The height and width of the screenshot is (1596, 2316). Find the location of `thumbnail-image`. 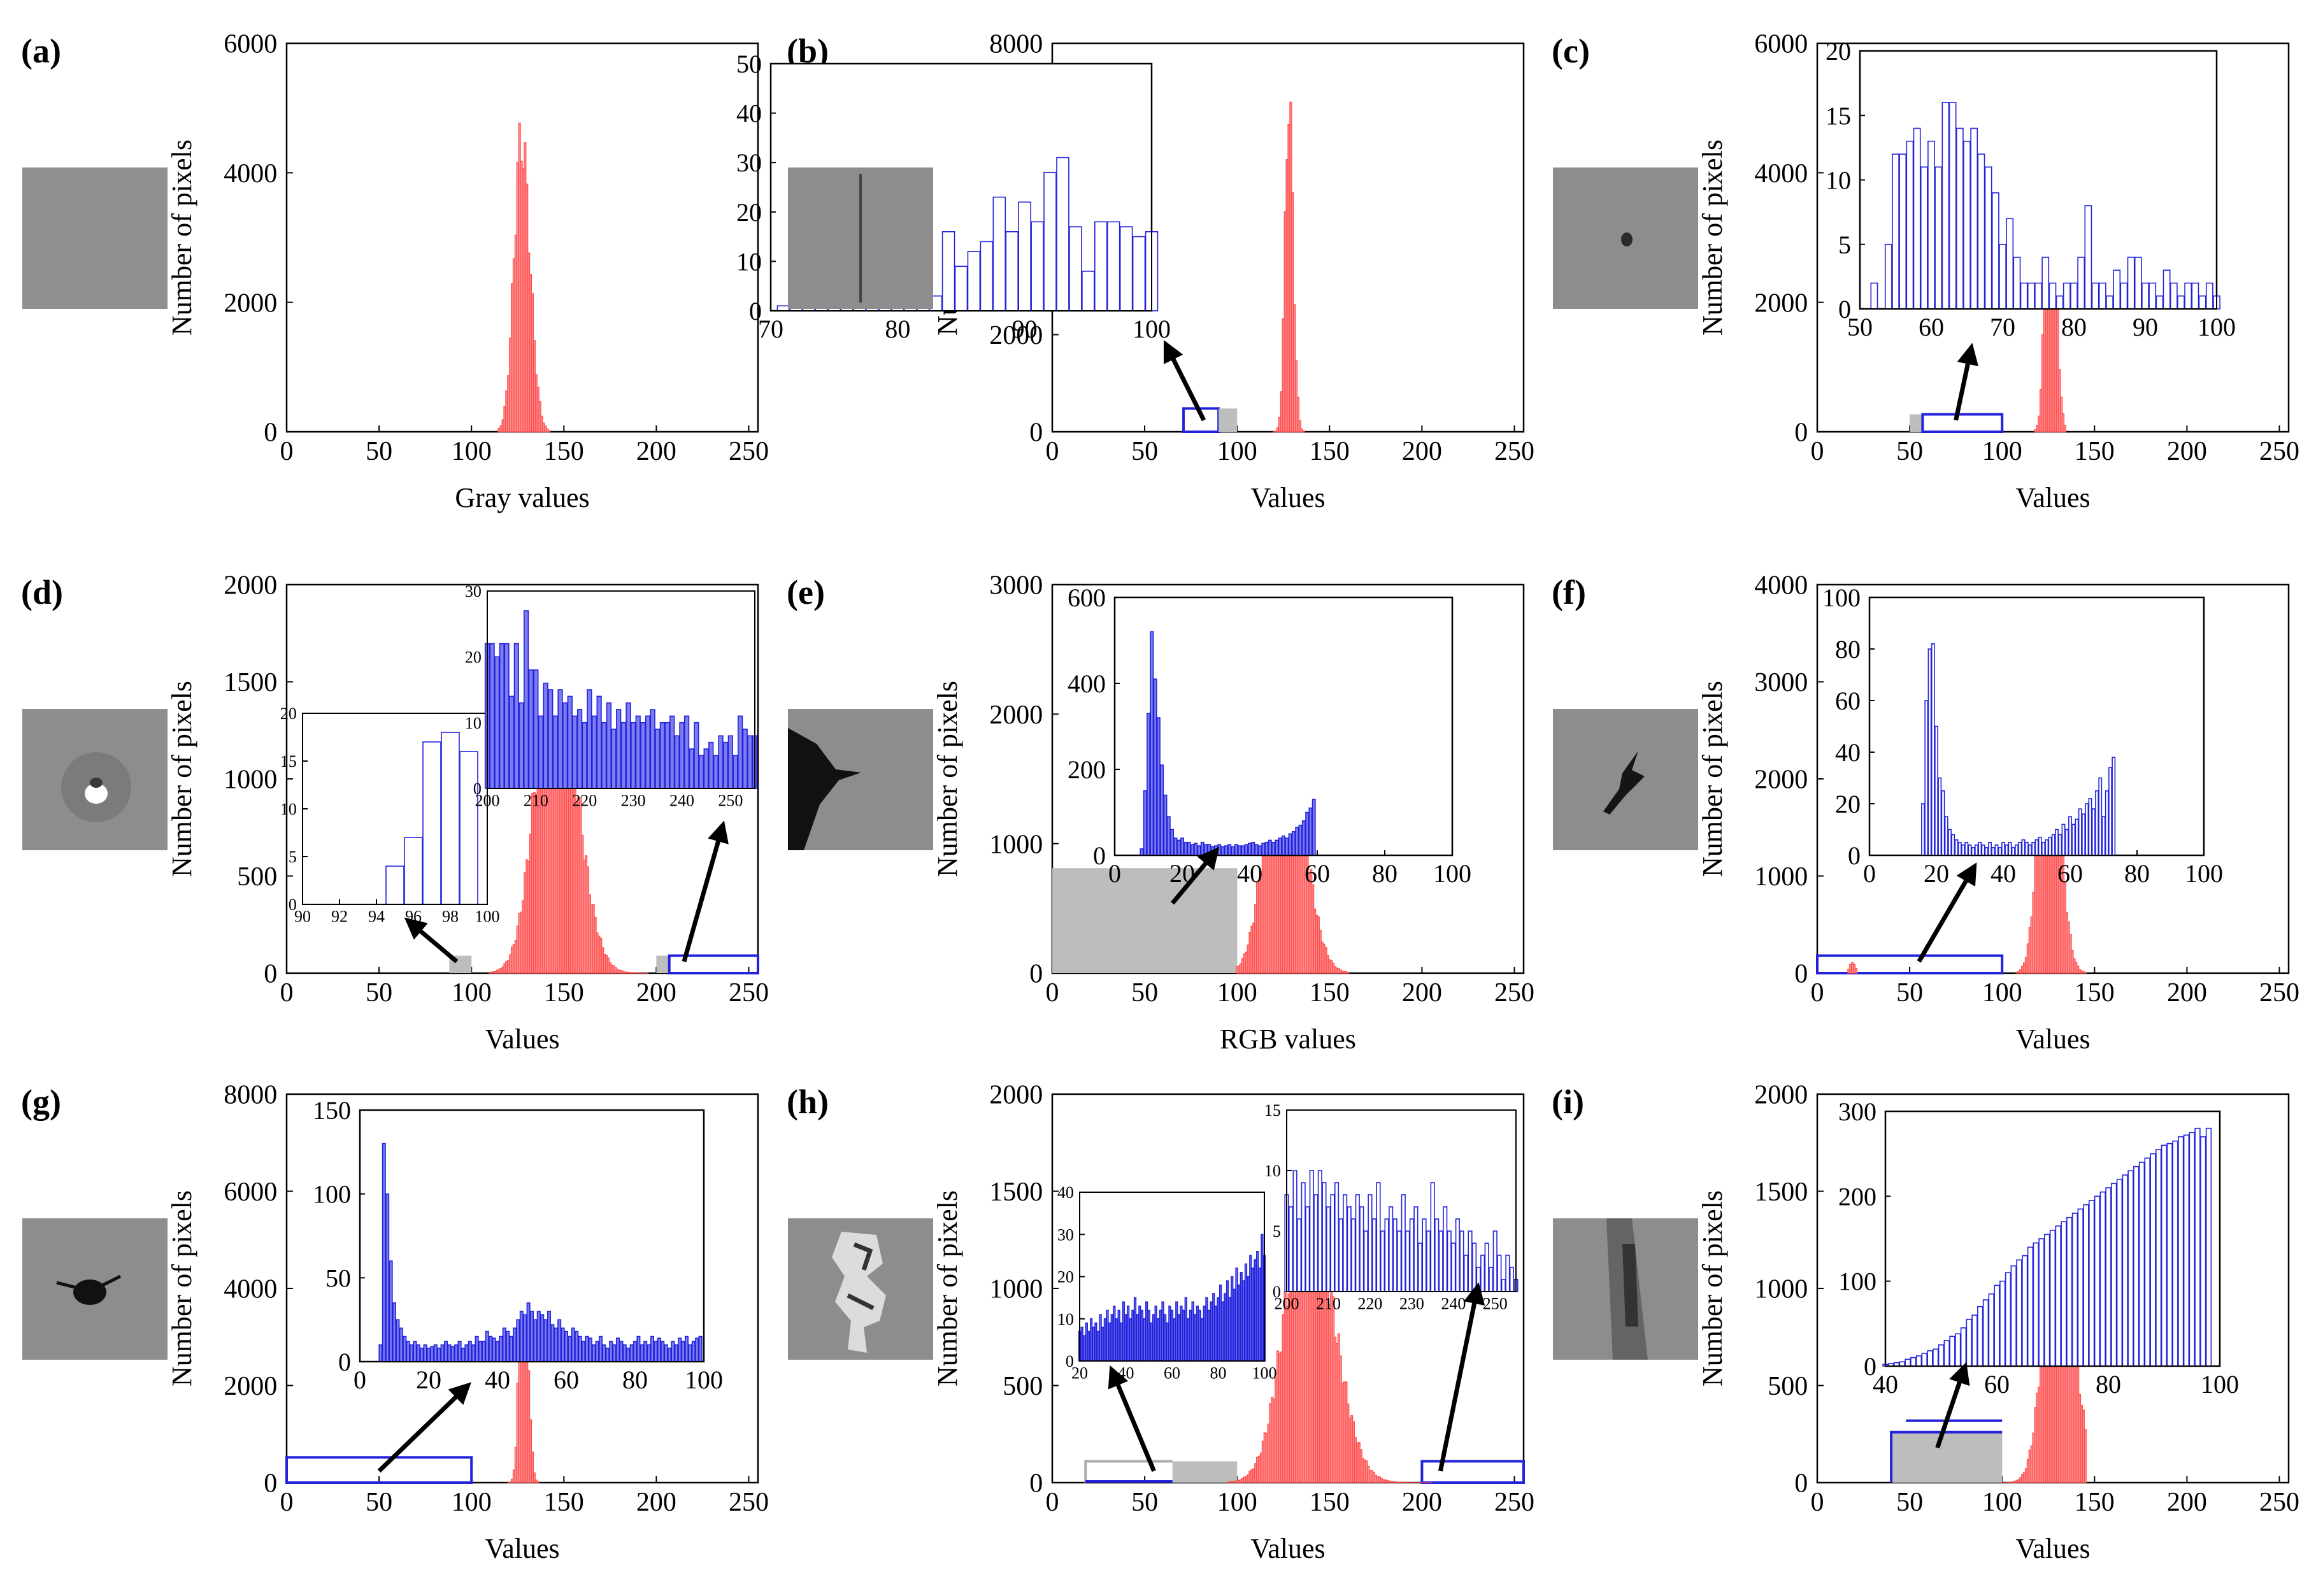

thumbnail-image is located at coordinates (95, 1289).